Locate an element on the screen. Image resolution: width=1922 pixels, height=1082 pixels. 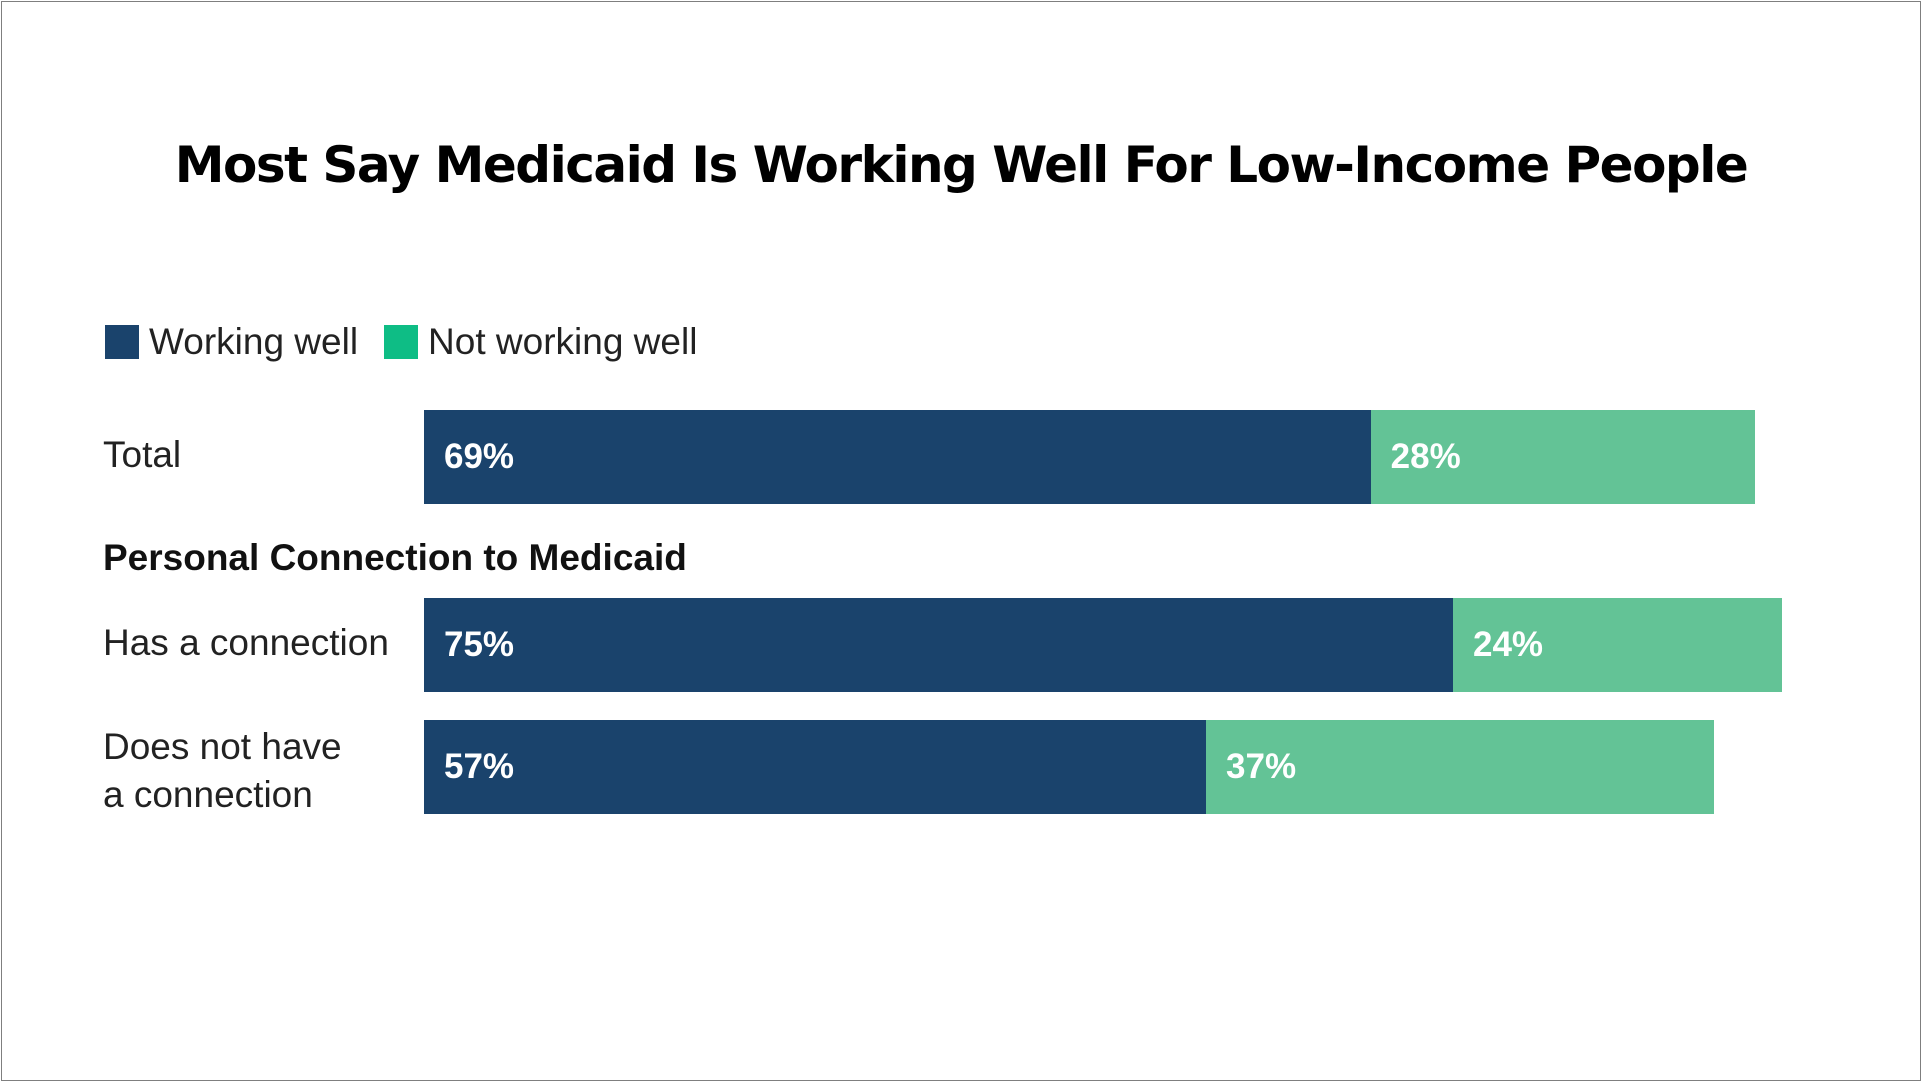
legend: Working well Not working well is located at coordinates (414, 342).